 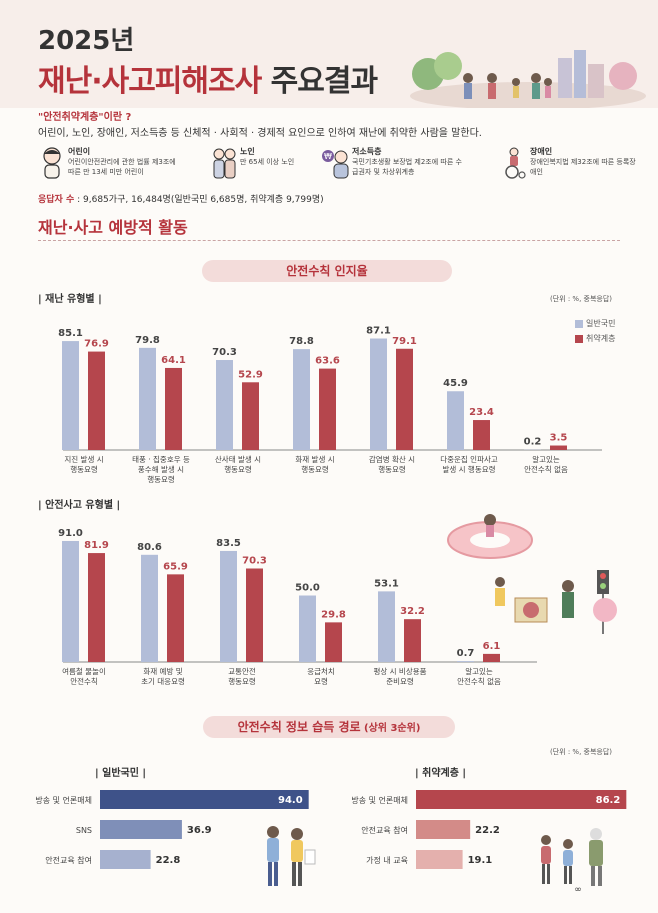 What do you see at coordinates (56, 200) in the screenshot?
I see `respondents-label: 응답자 수` at bounding box center [56, 200].